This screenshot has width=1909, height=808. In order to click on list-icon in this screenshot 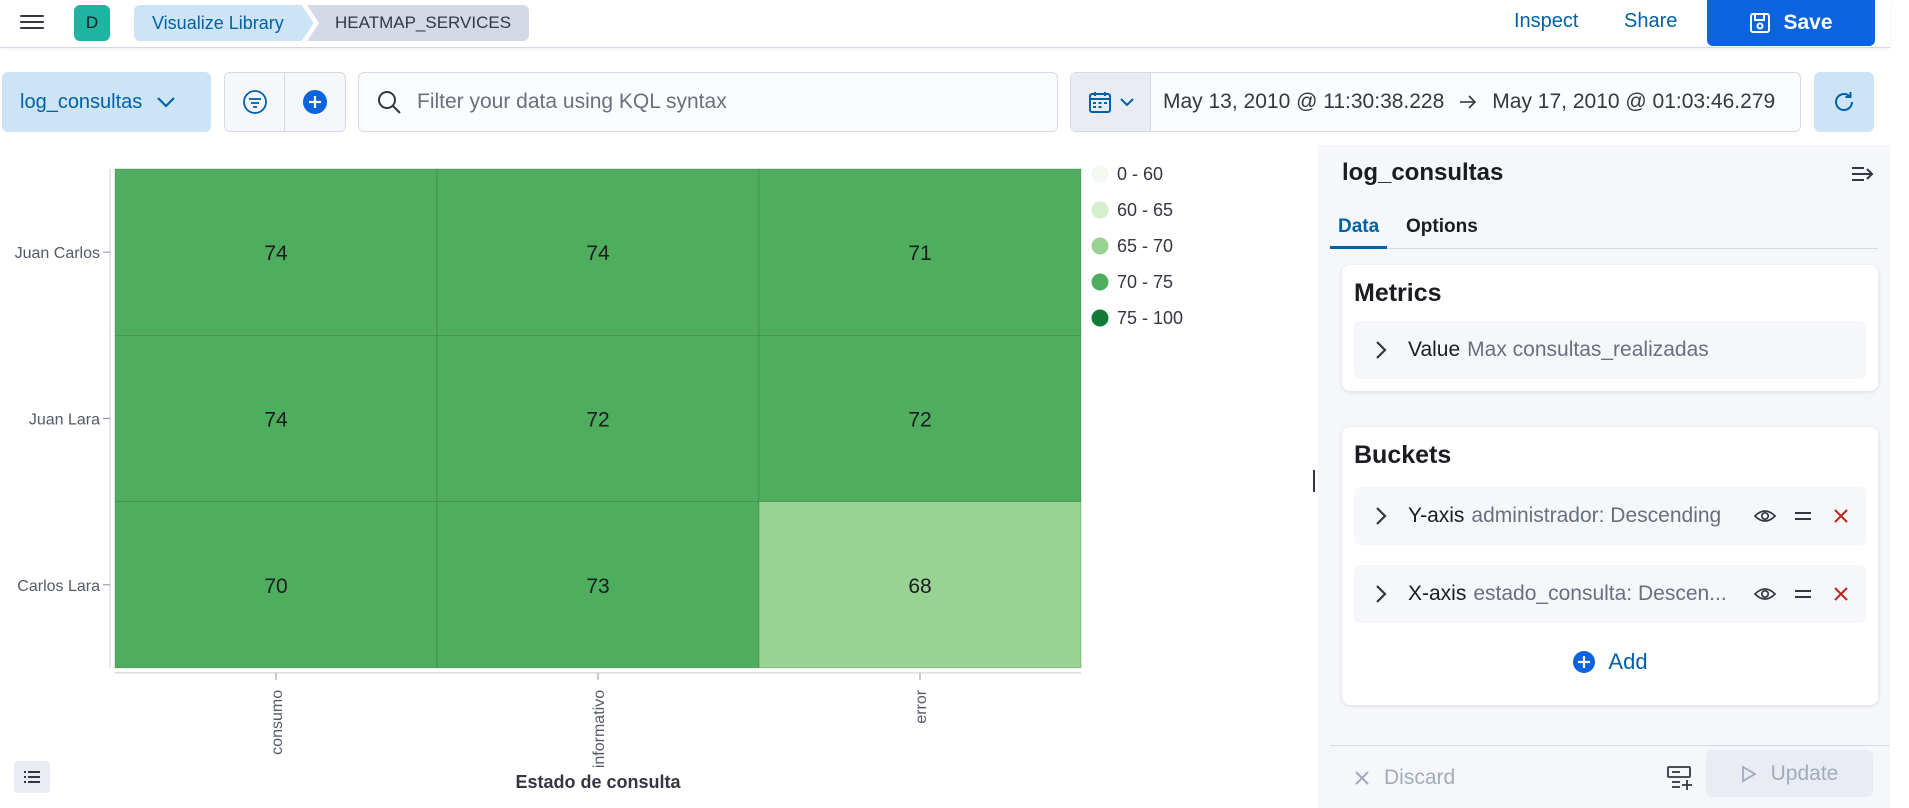, I will do `click(32, 777)`.